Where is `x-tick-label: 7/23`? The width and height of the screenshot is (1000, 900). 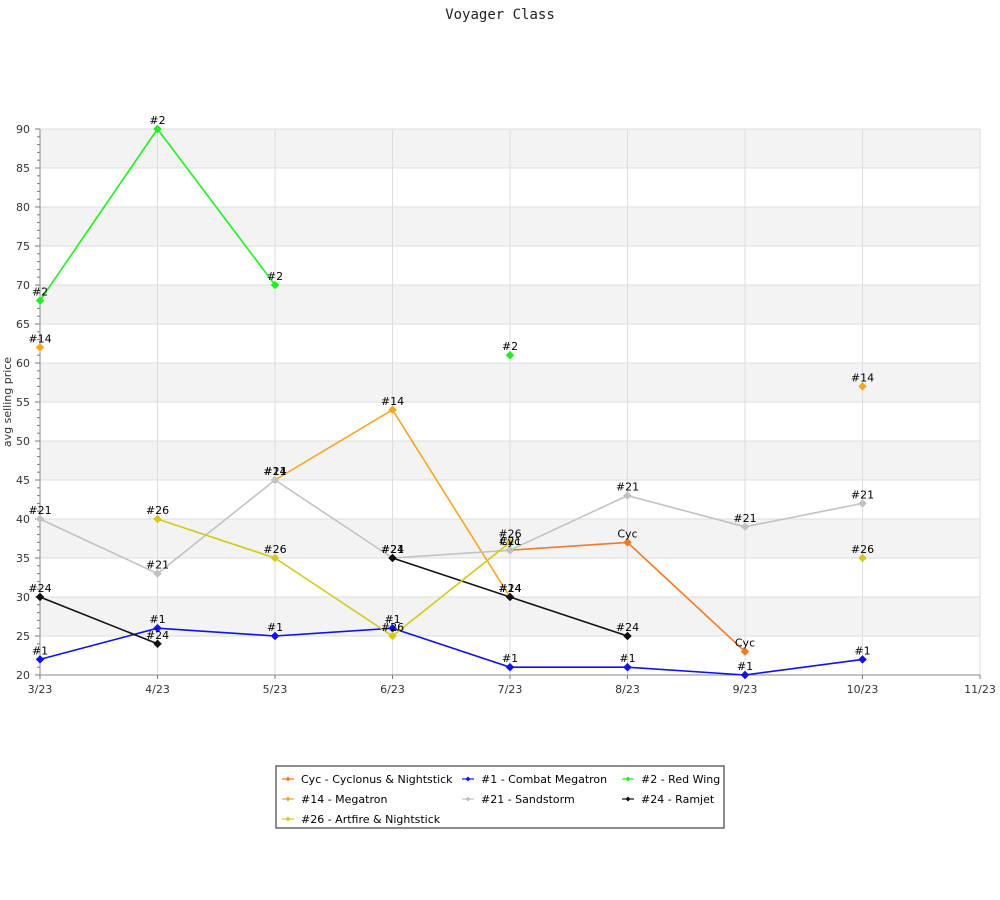
x-tick-label: 7/23 is located at coordinates (510, 689).